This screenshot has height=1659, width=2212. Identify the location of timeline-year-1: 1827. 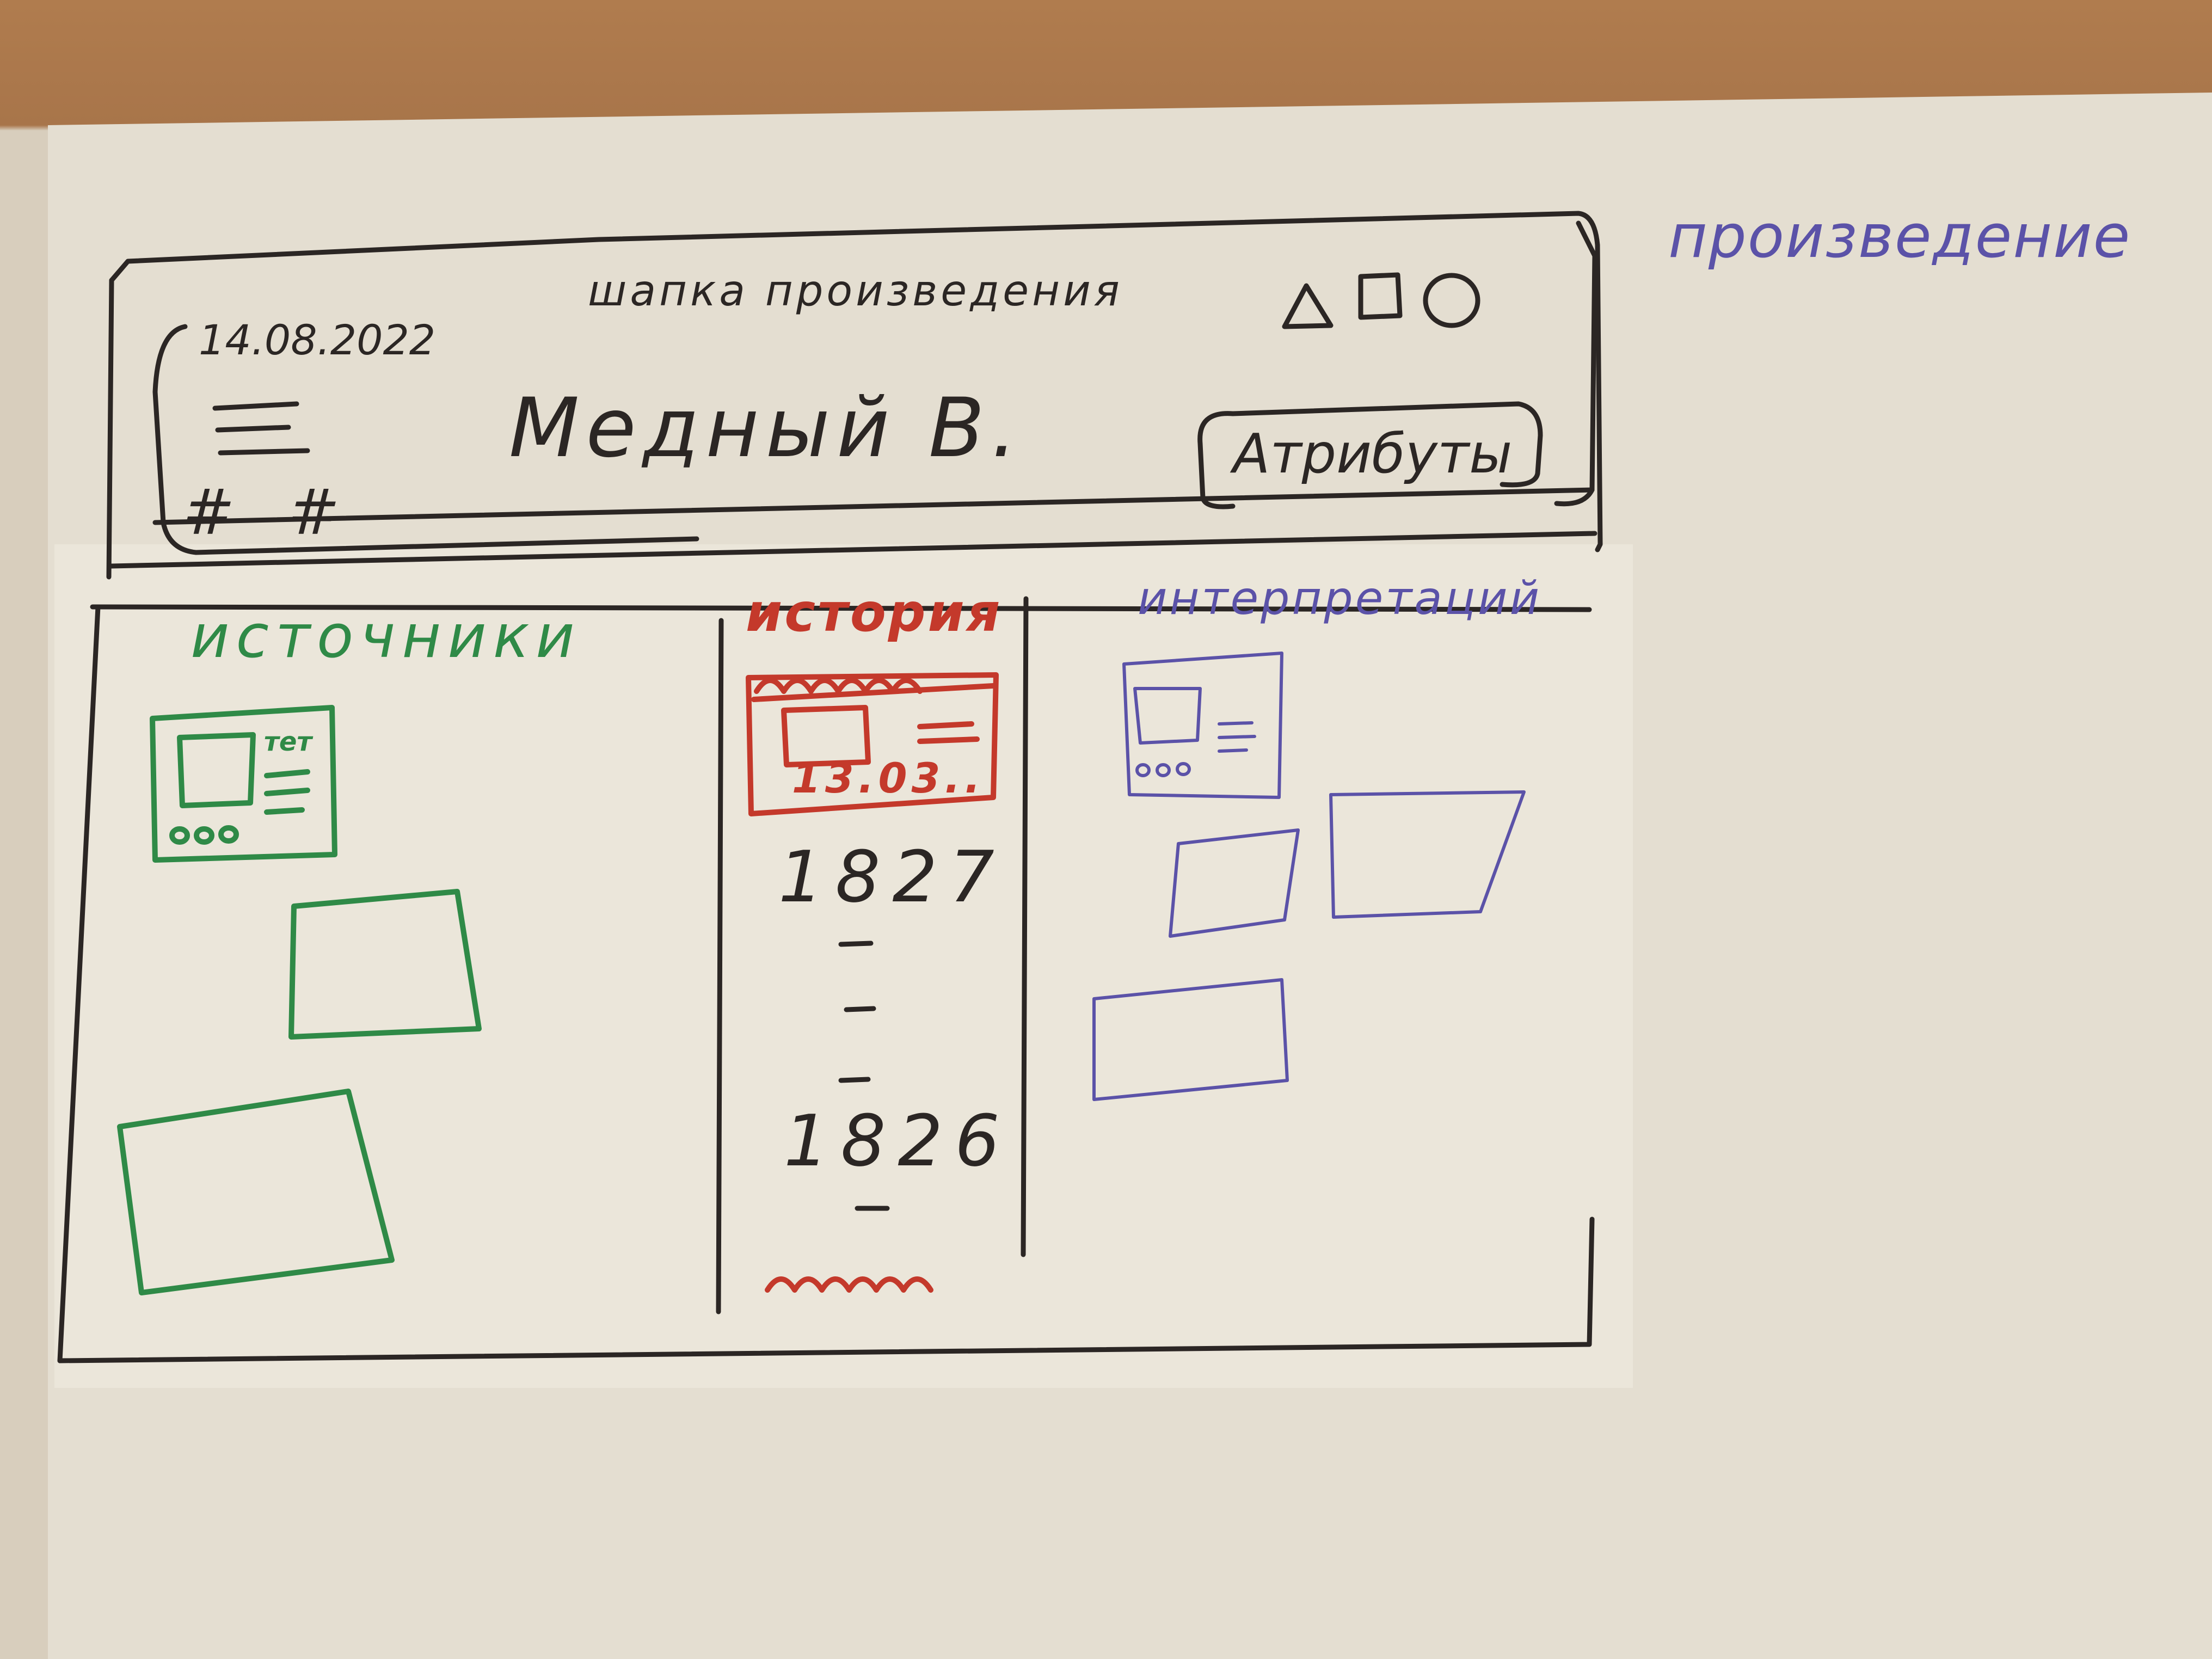
(892, 877).